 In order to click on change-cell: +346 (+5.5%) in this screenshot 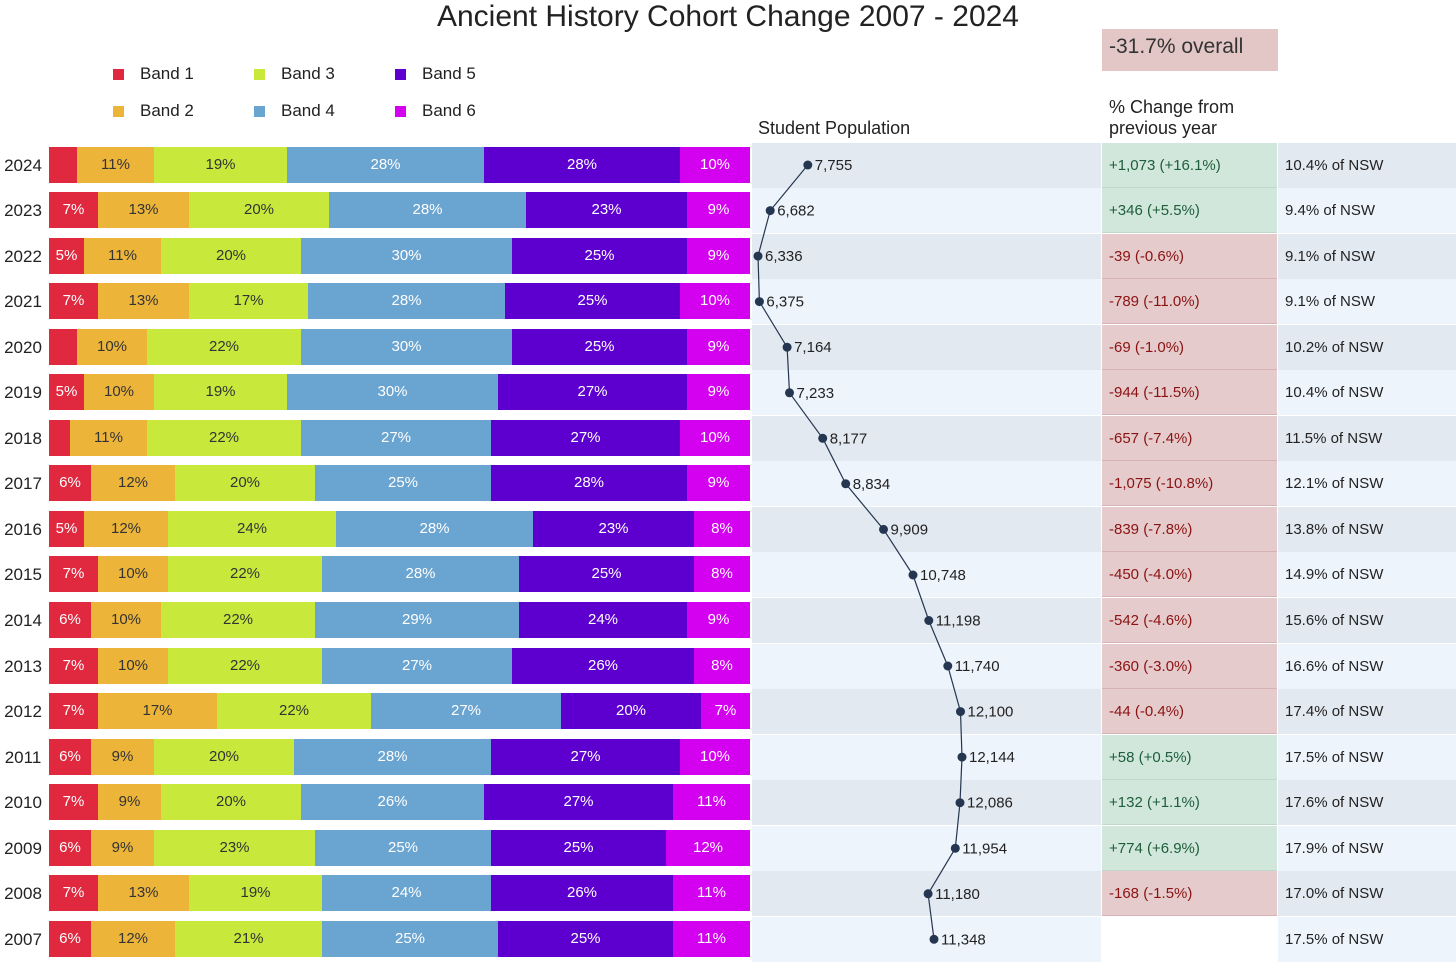, I will do `click(1189, 211)`.